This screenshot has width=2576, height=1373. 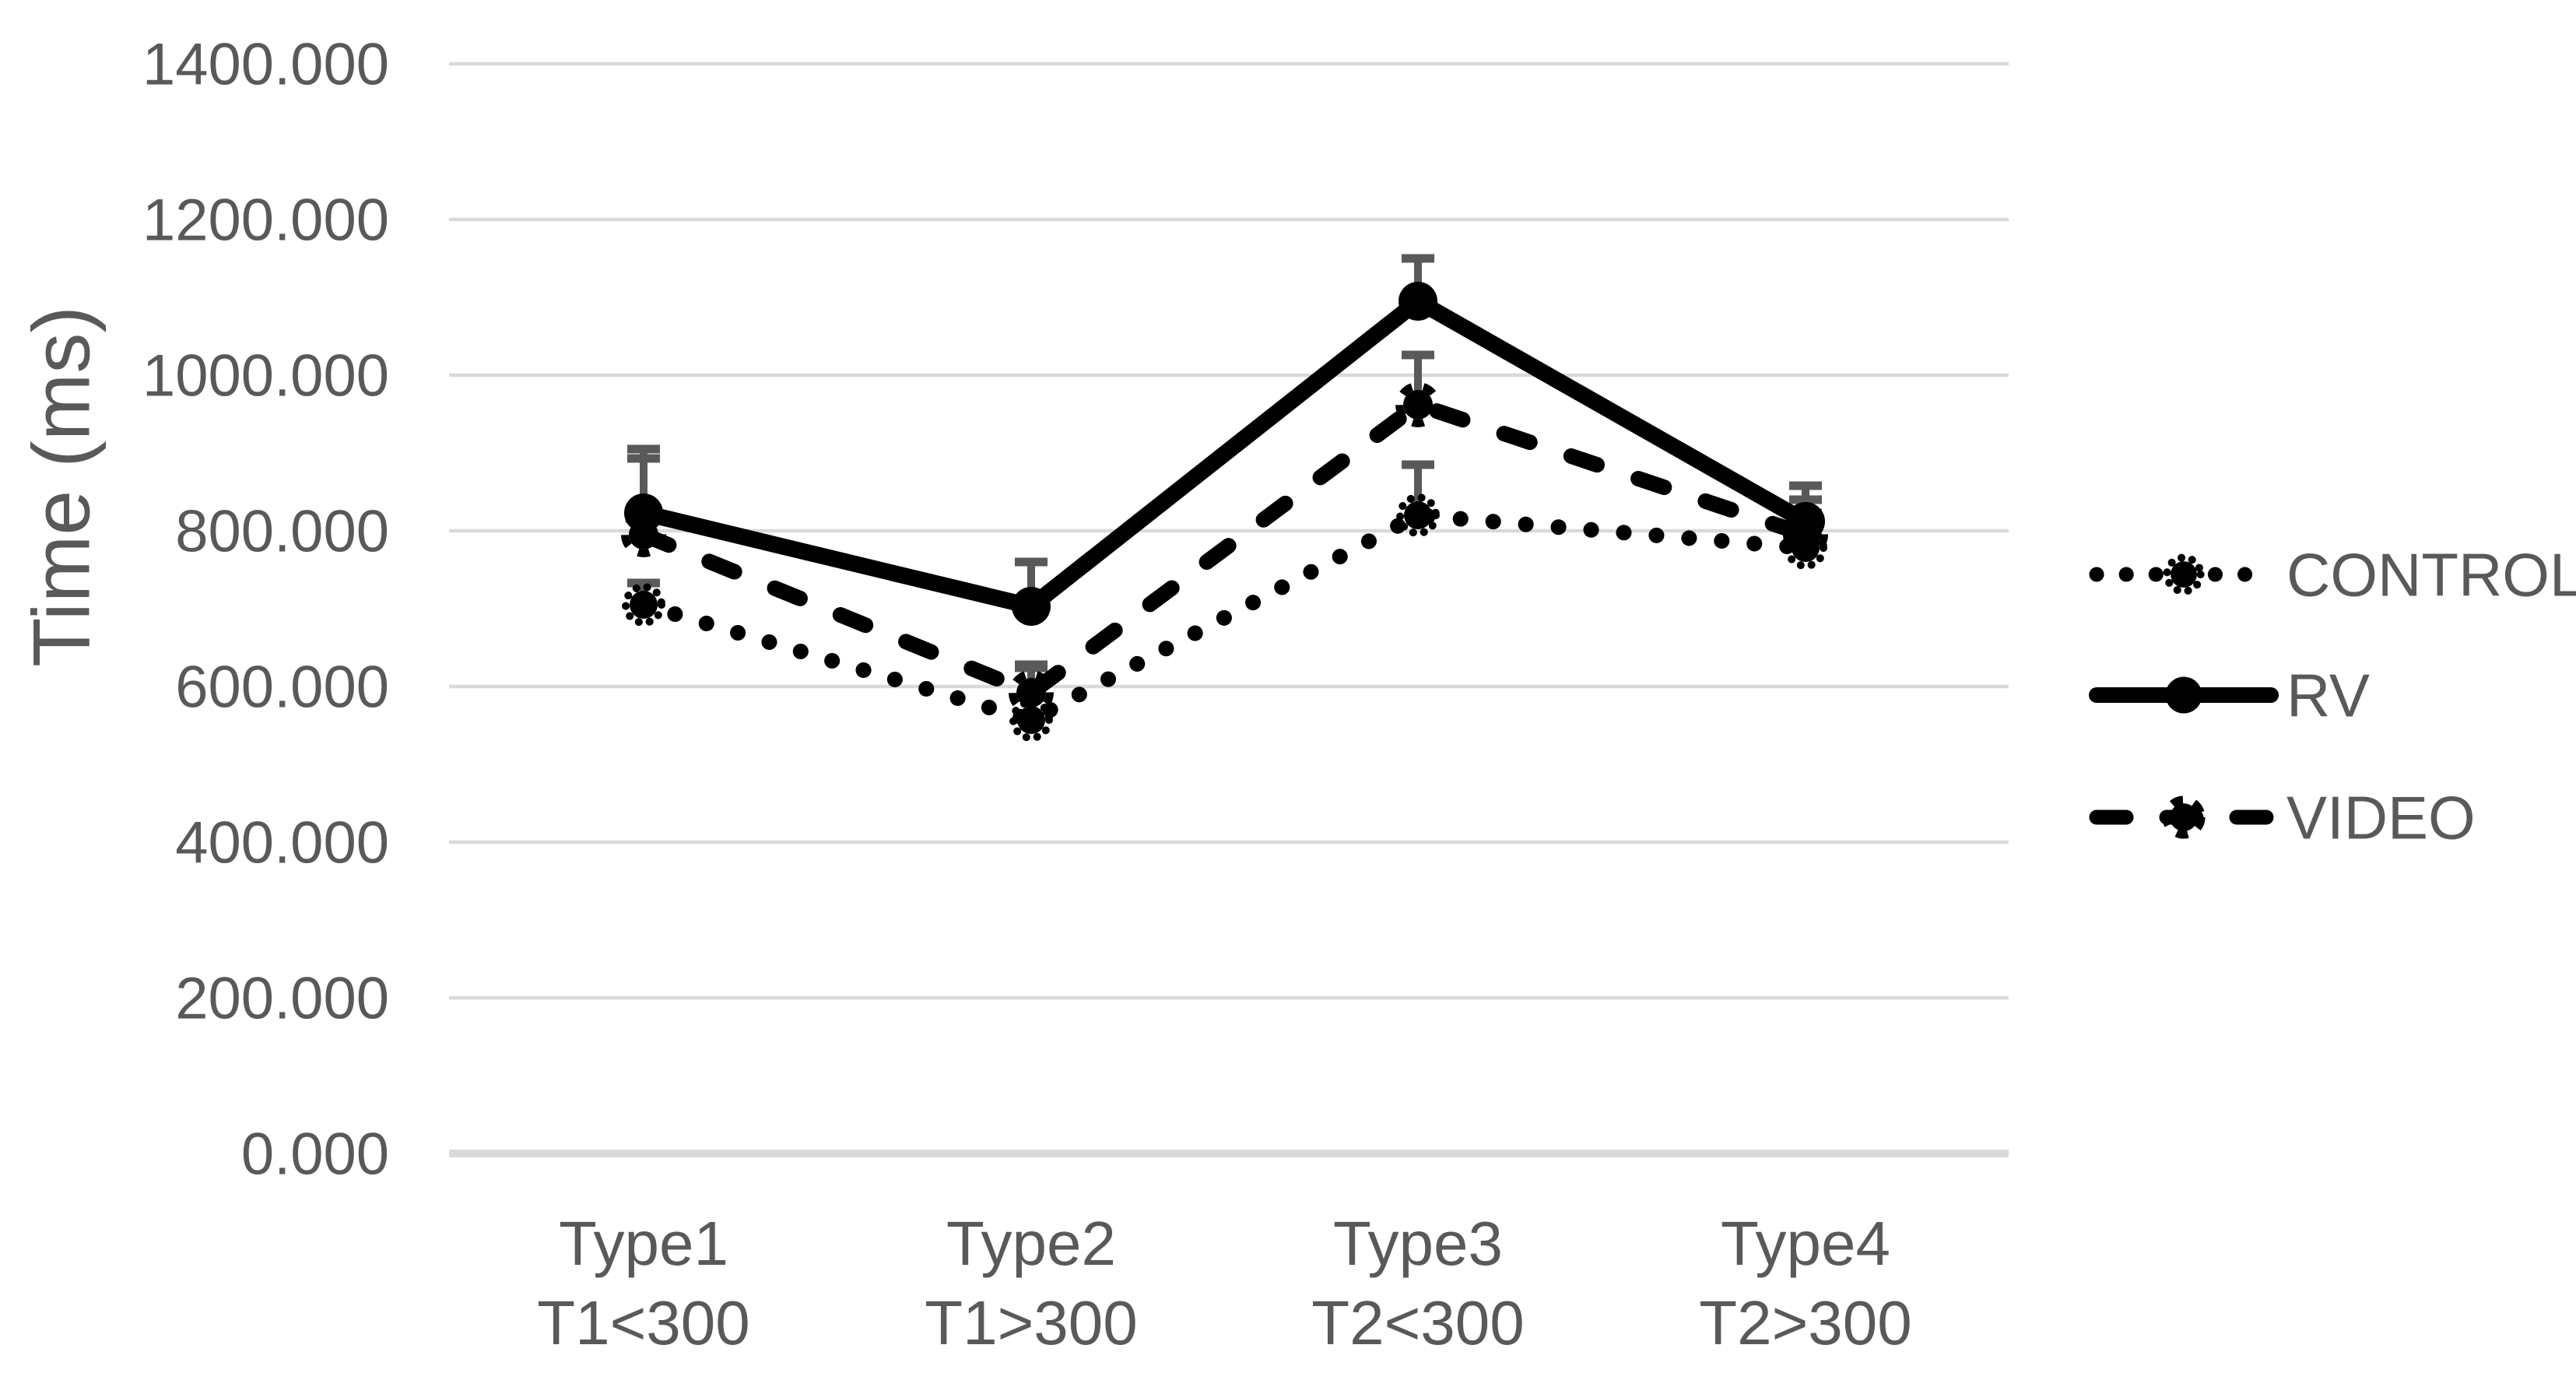 What do you see at coordinates (644, 1322) in the screenshot?
I see `x-axis-label-line2: T1<300` at bounding box center [644, 1322].